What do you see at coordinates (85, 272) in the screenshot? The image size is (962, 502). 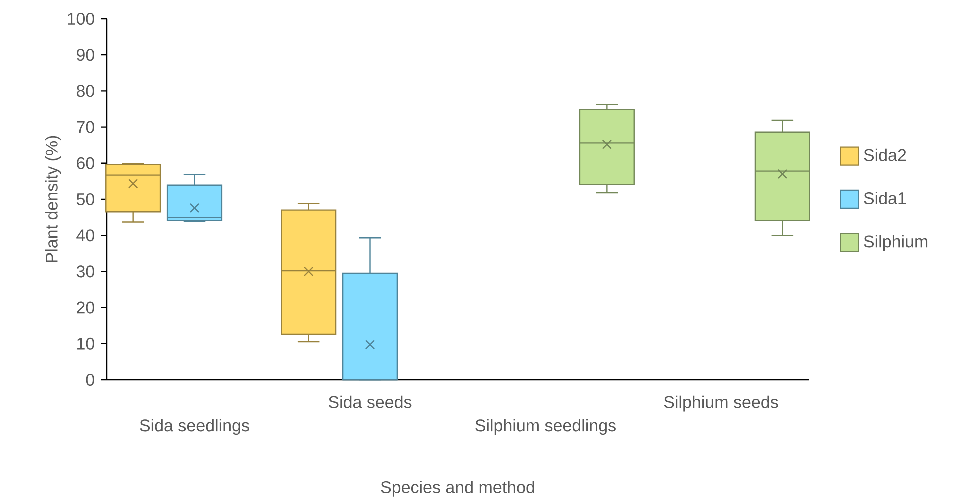 I see `y-tick-label: 30` at bounding box center [85, 272].